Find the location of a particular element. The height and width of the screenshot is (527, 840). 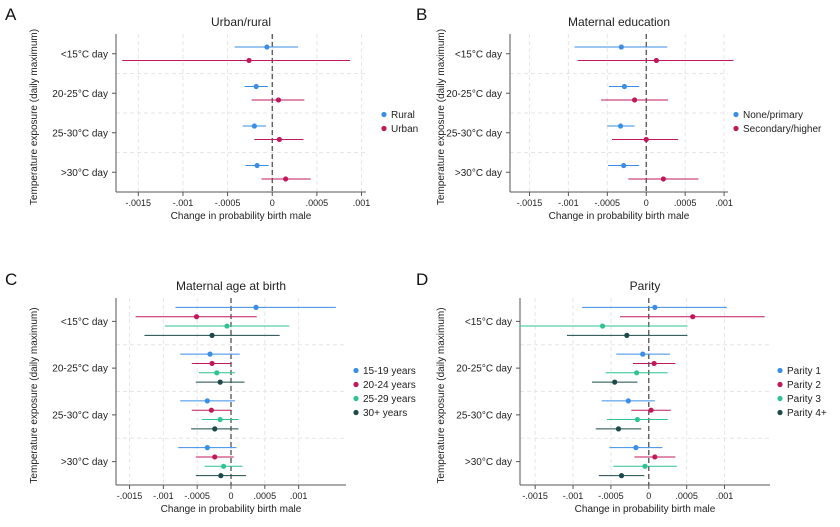

legend-label: Parity 4+ is located at coordinates (807, 413).